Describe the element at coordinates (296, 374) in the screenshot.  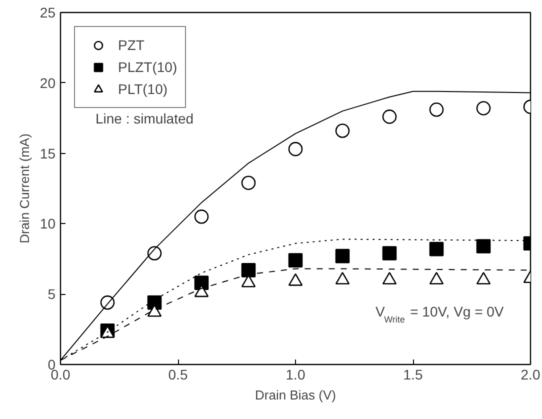
I see `x-tick-label: 1.0` at that location.